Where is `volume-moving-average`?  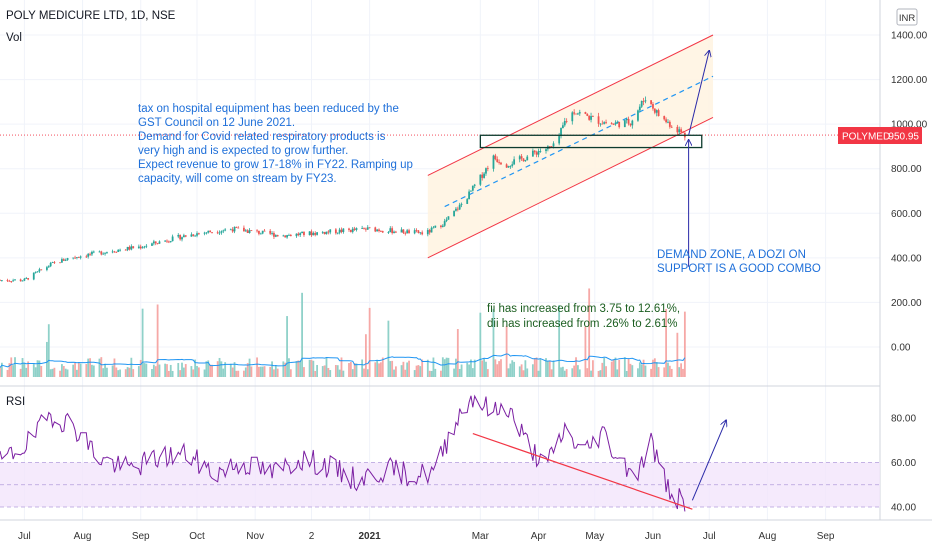
volume-moving-average is located at coordinates (343, 360).